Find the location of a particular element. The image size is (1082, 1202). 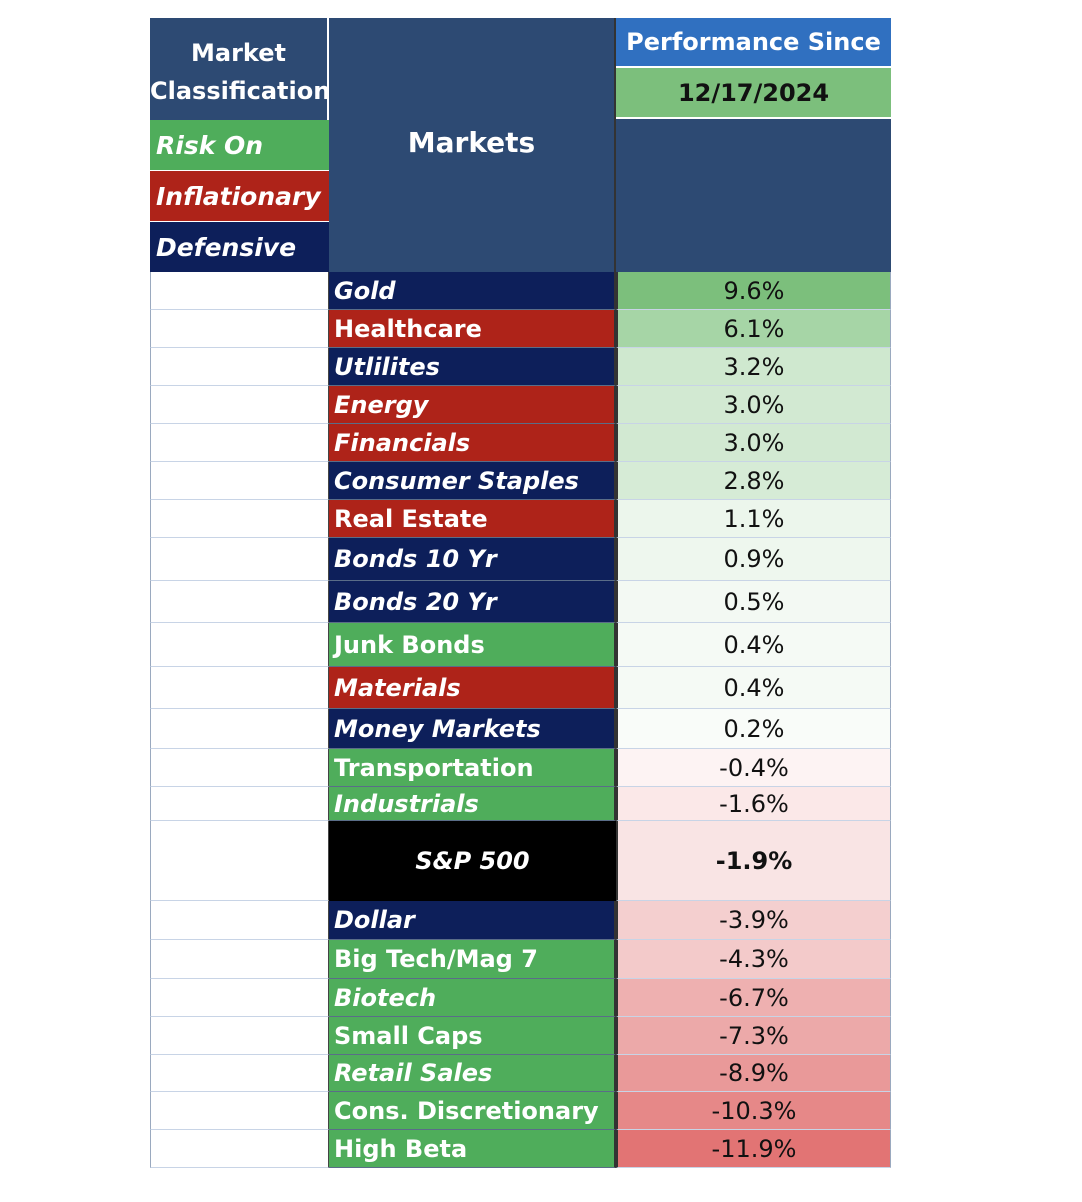

performance-value-cell: -4.3% is located at coordinates (753, 959).